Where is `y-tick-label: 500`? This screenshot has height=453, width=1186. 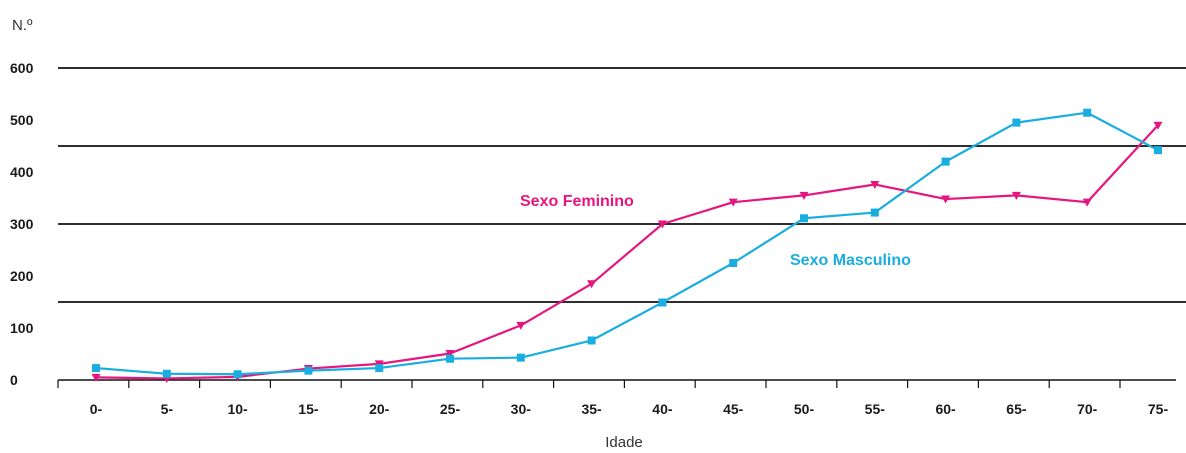 y-tick-label: 500 is located at coordinates (22, 120).